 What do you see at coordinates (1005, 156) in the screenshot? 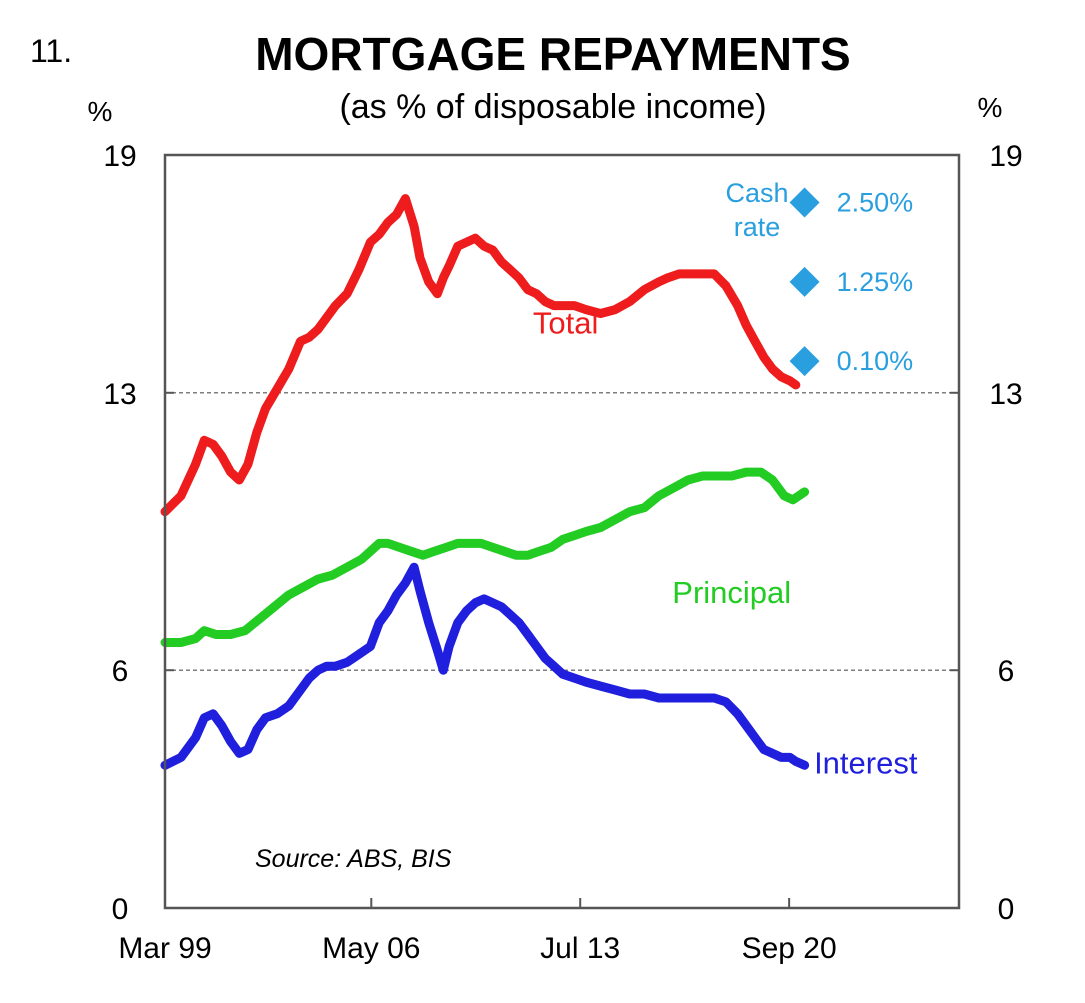
I see `y-tick-label-right: 19` at bounding box center [1005, 156].